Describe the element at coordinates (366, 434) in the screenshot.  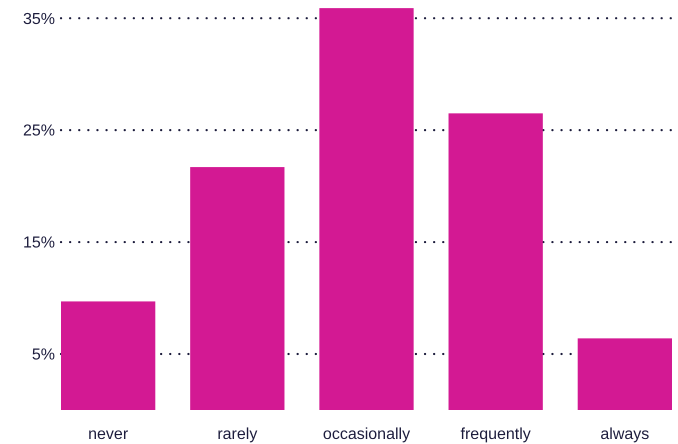
I see `x-tick-label: occasionally` at that location.